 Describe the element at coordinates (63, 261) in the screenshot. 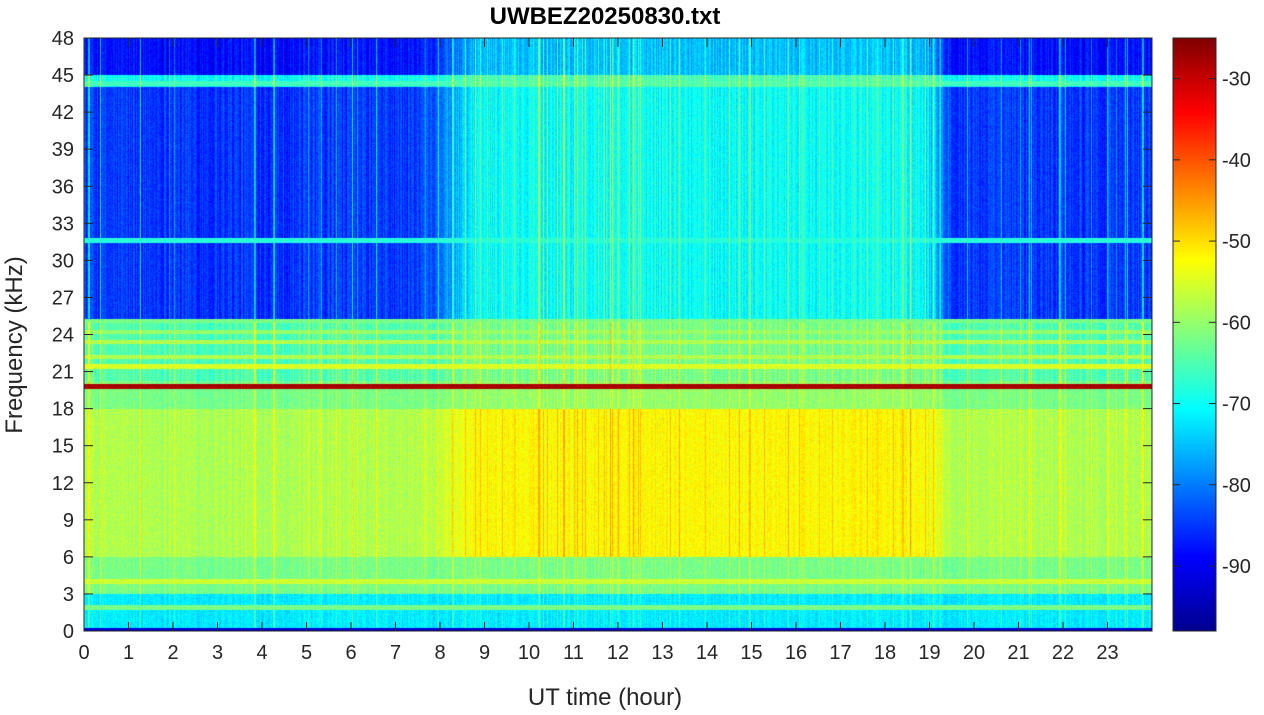

I see `y-tick-label: 30` at that location.